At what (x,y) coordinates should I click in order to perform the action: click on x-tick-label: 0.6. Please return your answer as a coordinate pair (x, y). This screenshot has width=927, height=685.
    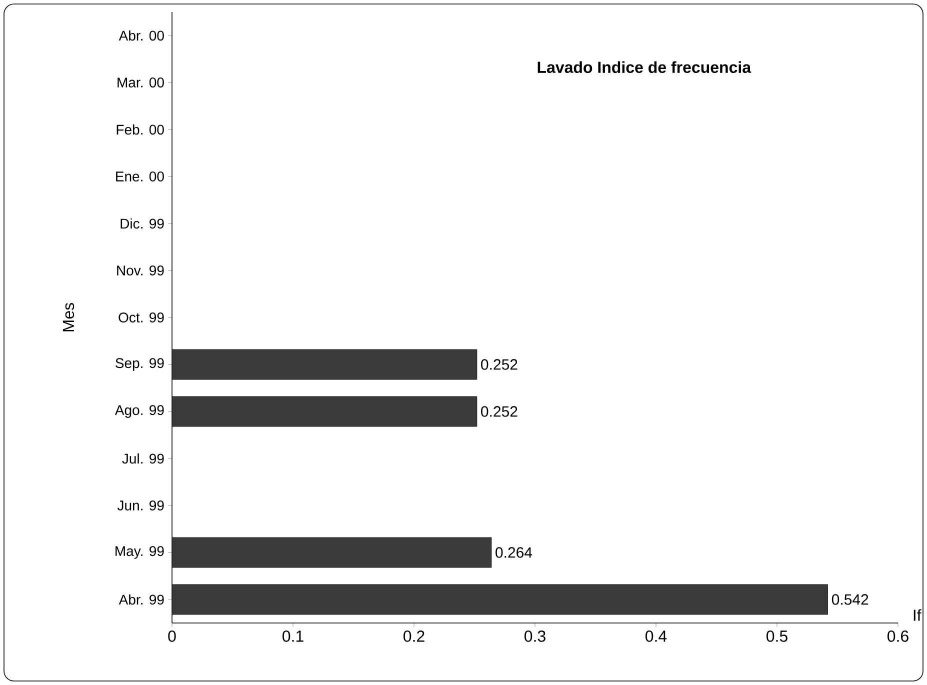
    Looking at the image, I should click on (898, 636).